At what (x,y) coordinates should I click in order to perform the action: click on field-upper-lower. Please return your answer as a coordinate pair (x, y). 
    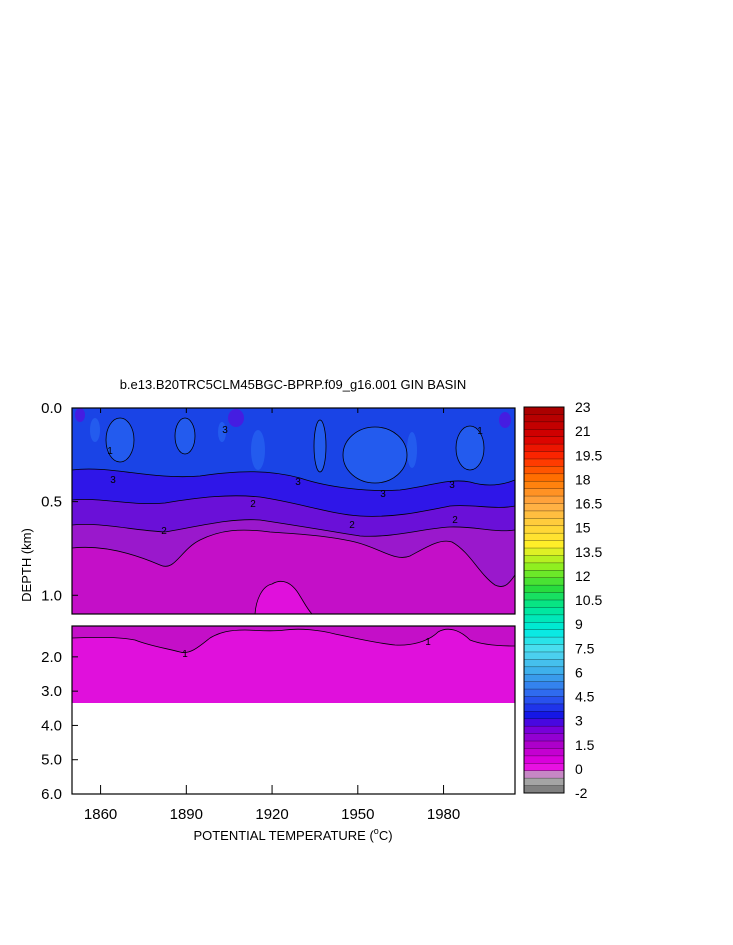
    Looking at the image, I should click on (293, 639).